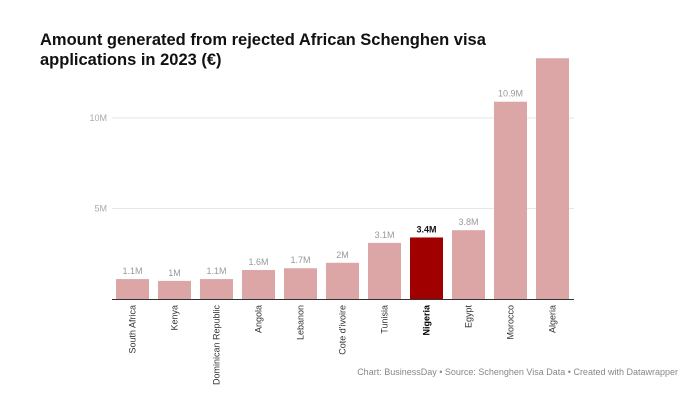  Describe the element at coordinates (98, 118) in the screenshot. I see `y-tick-label: 10M` at that location.